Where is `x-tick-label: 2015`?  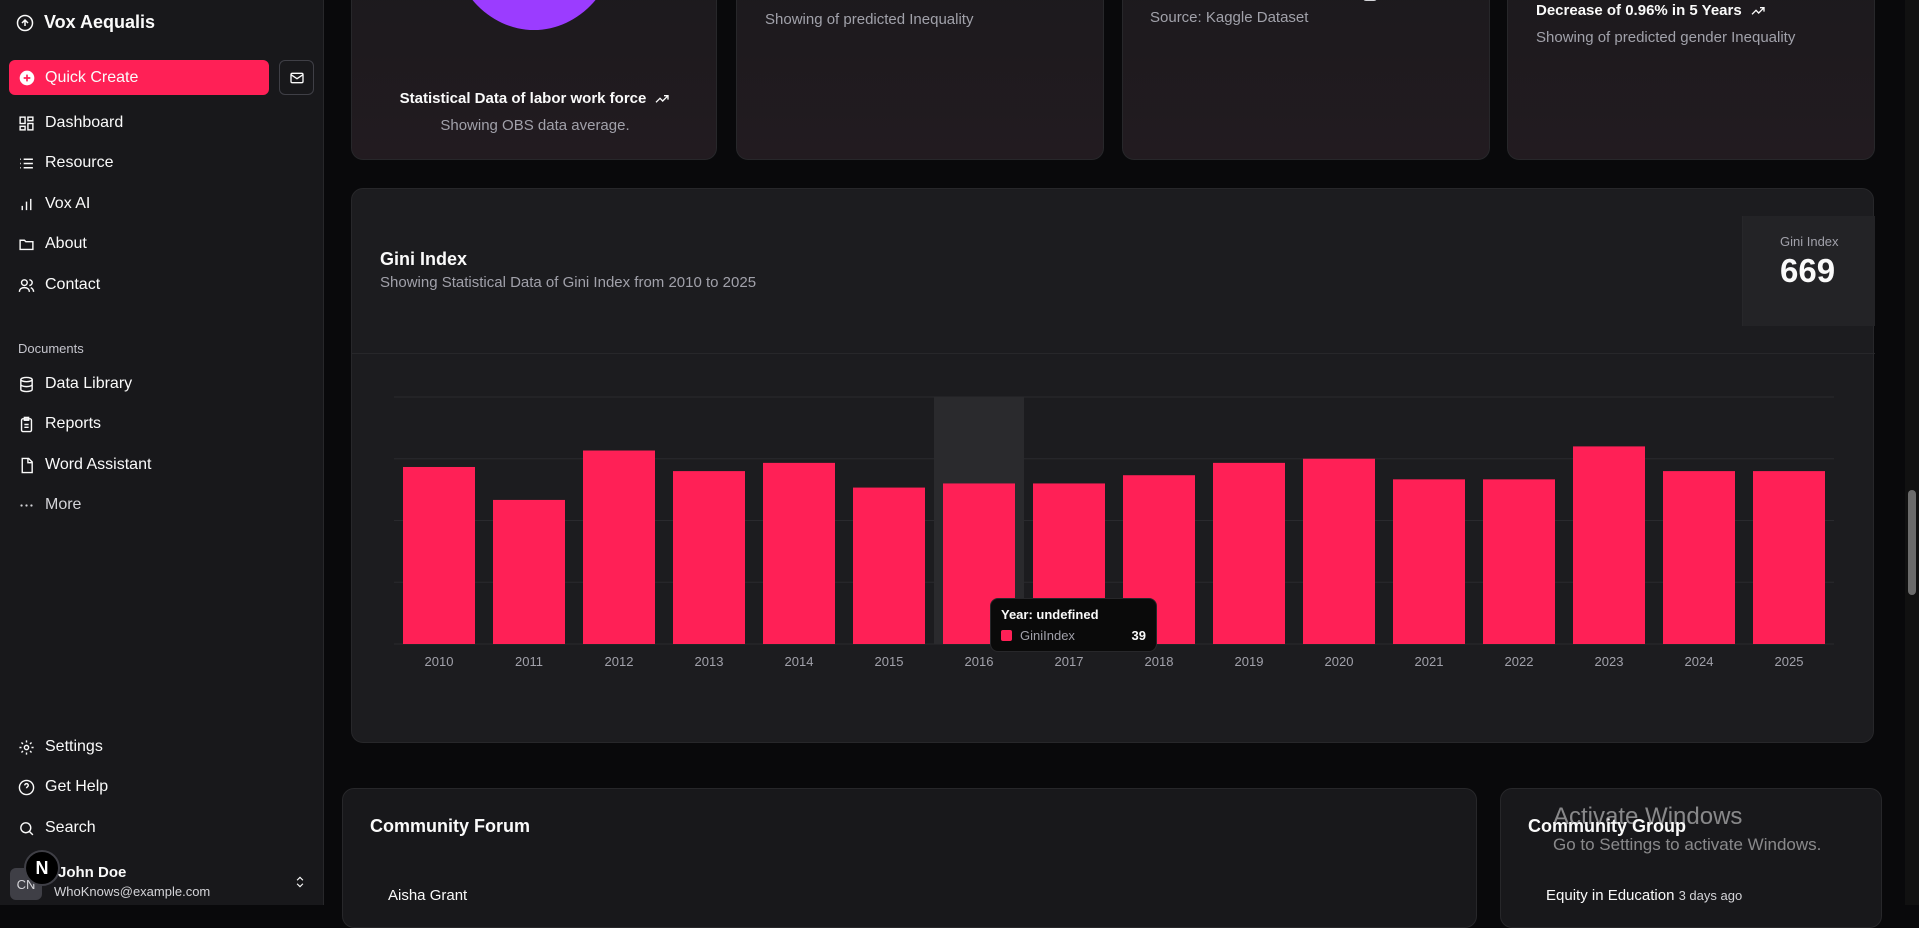
x-tick-label: 2015 is located at coordinates (889, 661).